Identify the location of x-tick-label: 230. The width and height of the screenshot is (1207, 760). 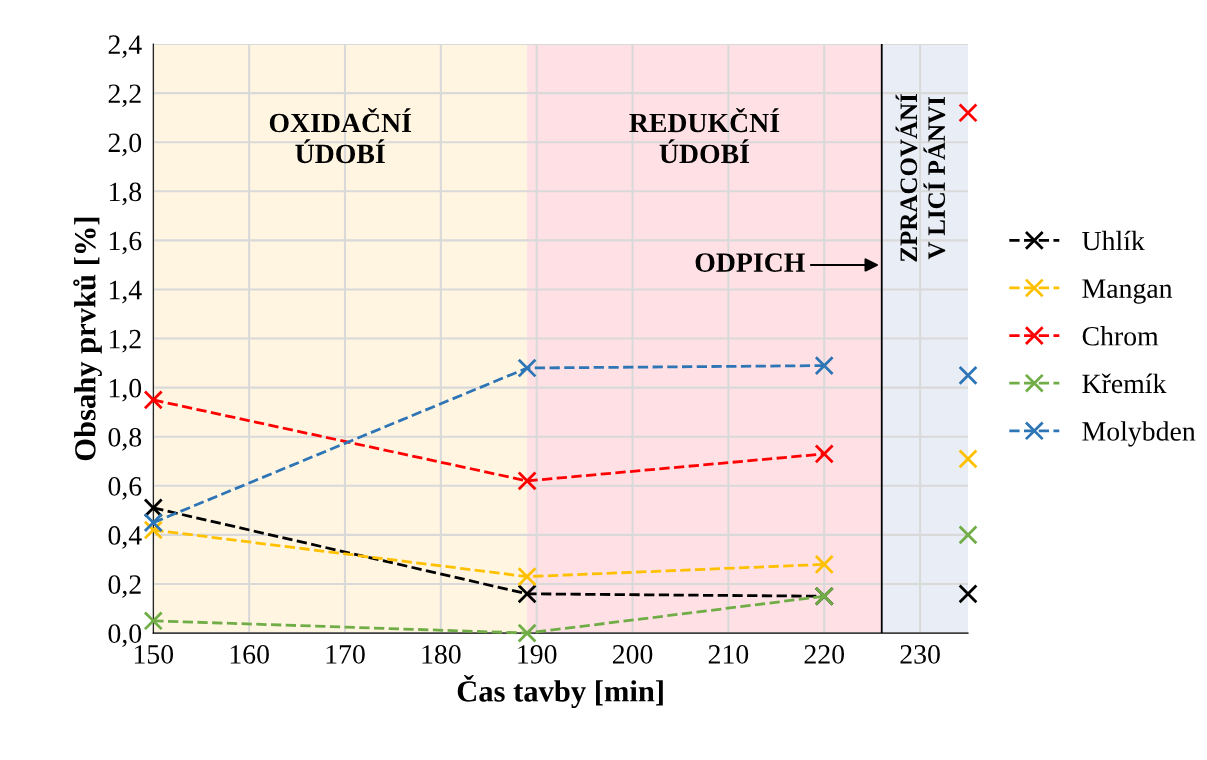
(920, 654).